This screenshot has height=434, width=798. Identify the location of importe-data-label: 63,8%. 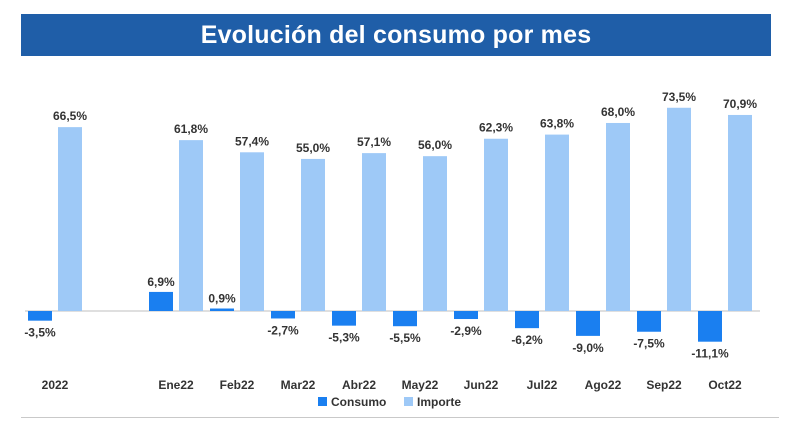
(557, 124).